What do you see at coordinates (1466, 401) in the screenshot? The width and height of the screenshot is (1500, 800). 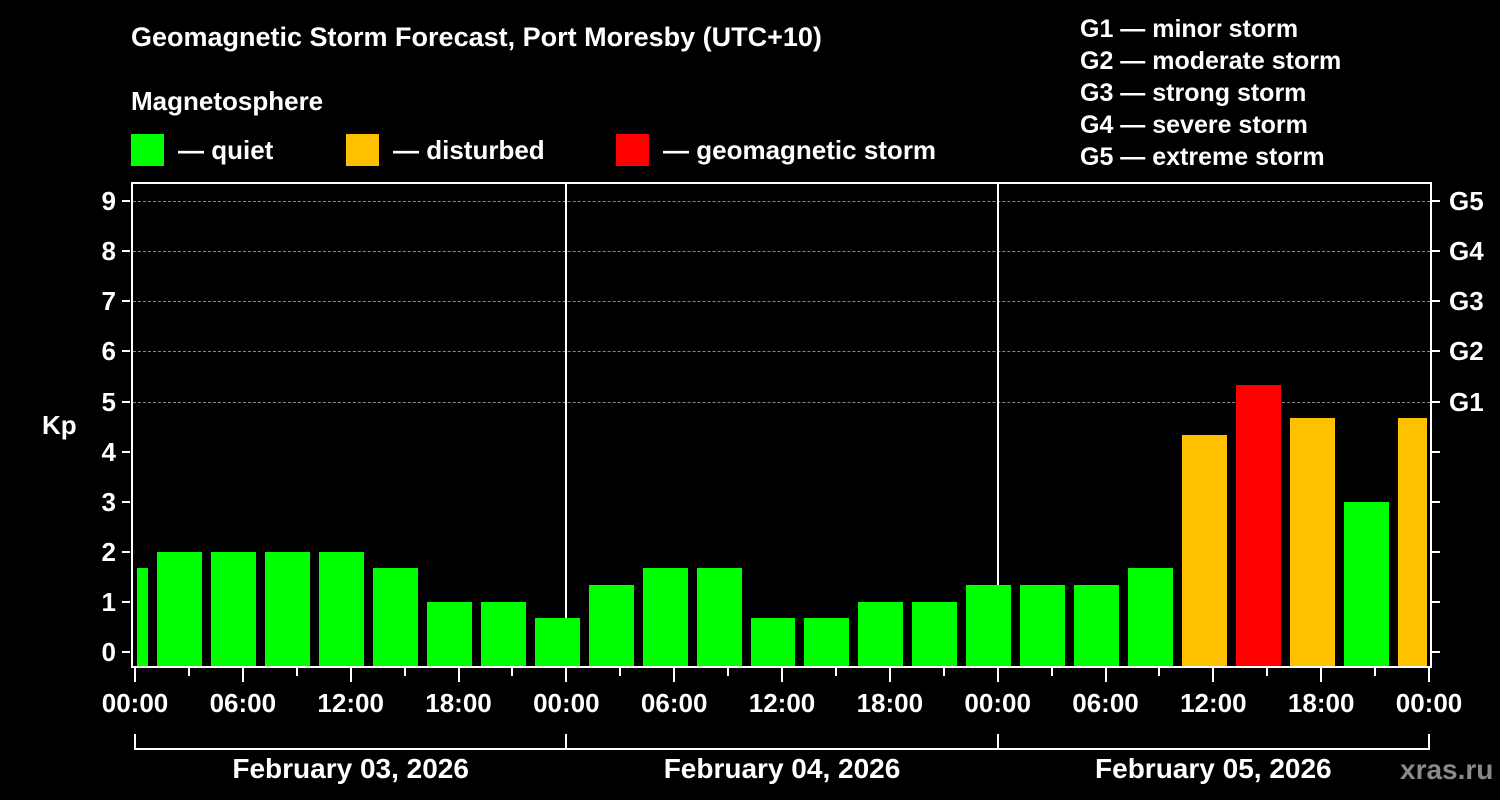 I see `g-level-label: G1` at bounding box center [1466, 401].